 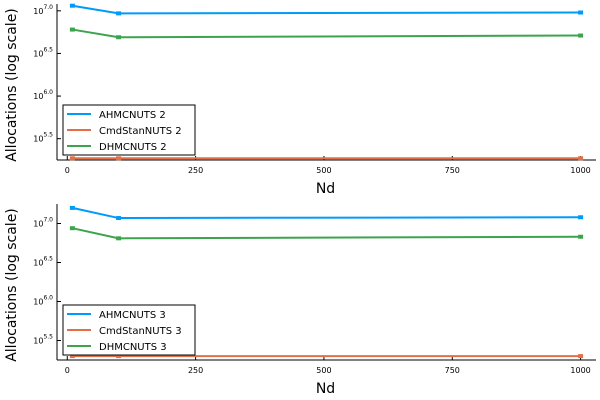 I want to click on legend: AHMCNUTS 3 CmdStanNUTS 3 DHMCNUTS 3, so click(x=129, y=330).